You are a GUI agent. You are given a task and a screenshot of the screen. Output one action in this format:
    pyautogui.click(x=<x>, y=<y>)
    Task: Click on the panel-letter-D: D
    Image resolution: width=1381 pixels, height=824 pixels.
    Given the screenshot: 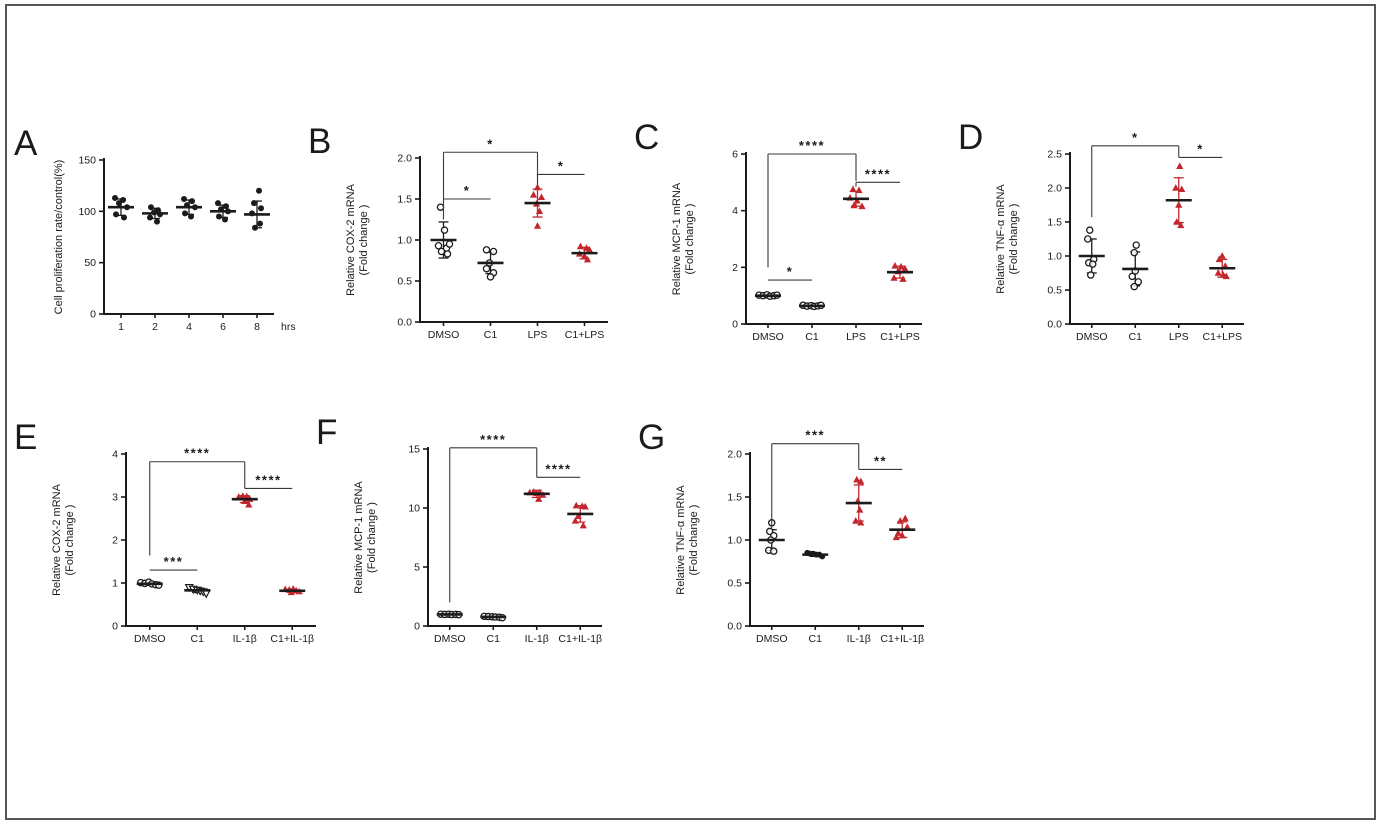 What is the action you would take?
    pyautogui.click(x=971, y=137)
    